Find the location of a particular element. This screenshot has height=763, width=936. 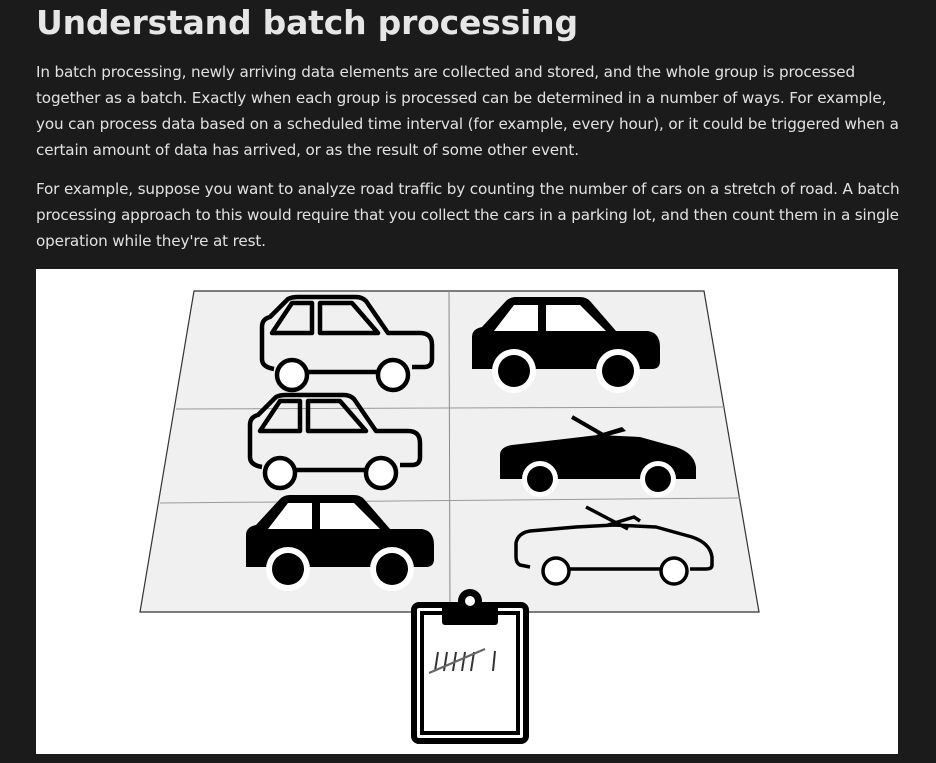

clipboard-icon is located at coordinates (470, 666).